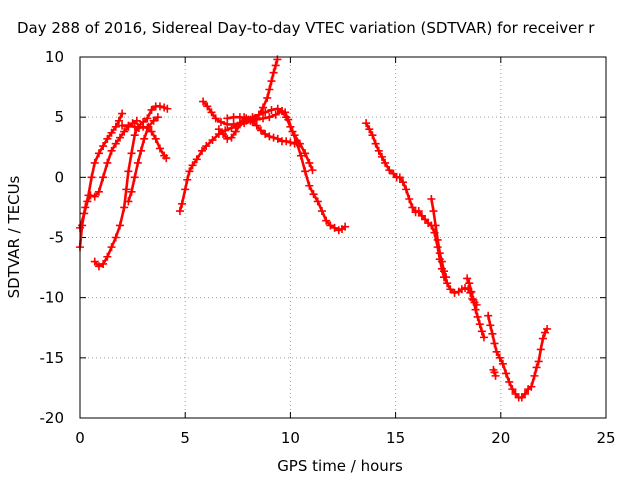 This screenshot has width=640, height=480. I want to click on series-line-arc7, so click(257, 136).